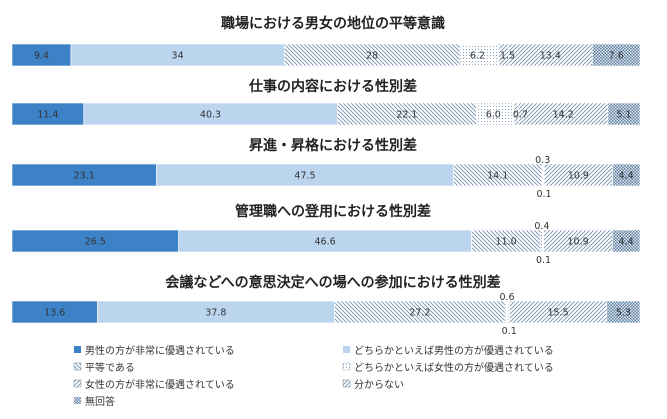  I want to click on legend-label: どちらかといえば女性の方が優遇されている, so click(454, 367).